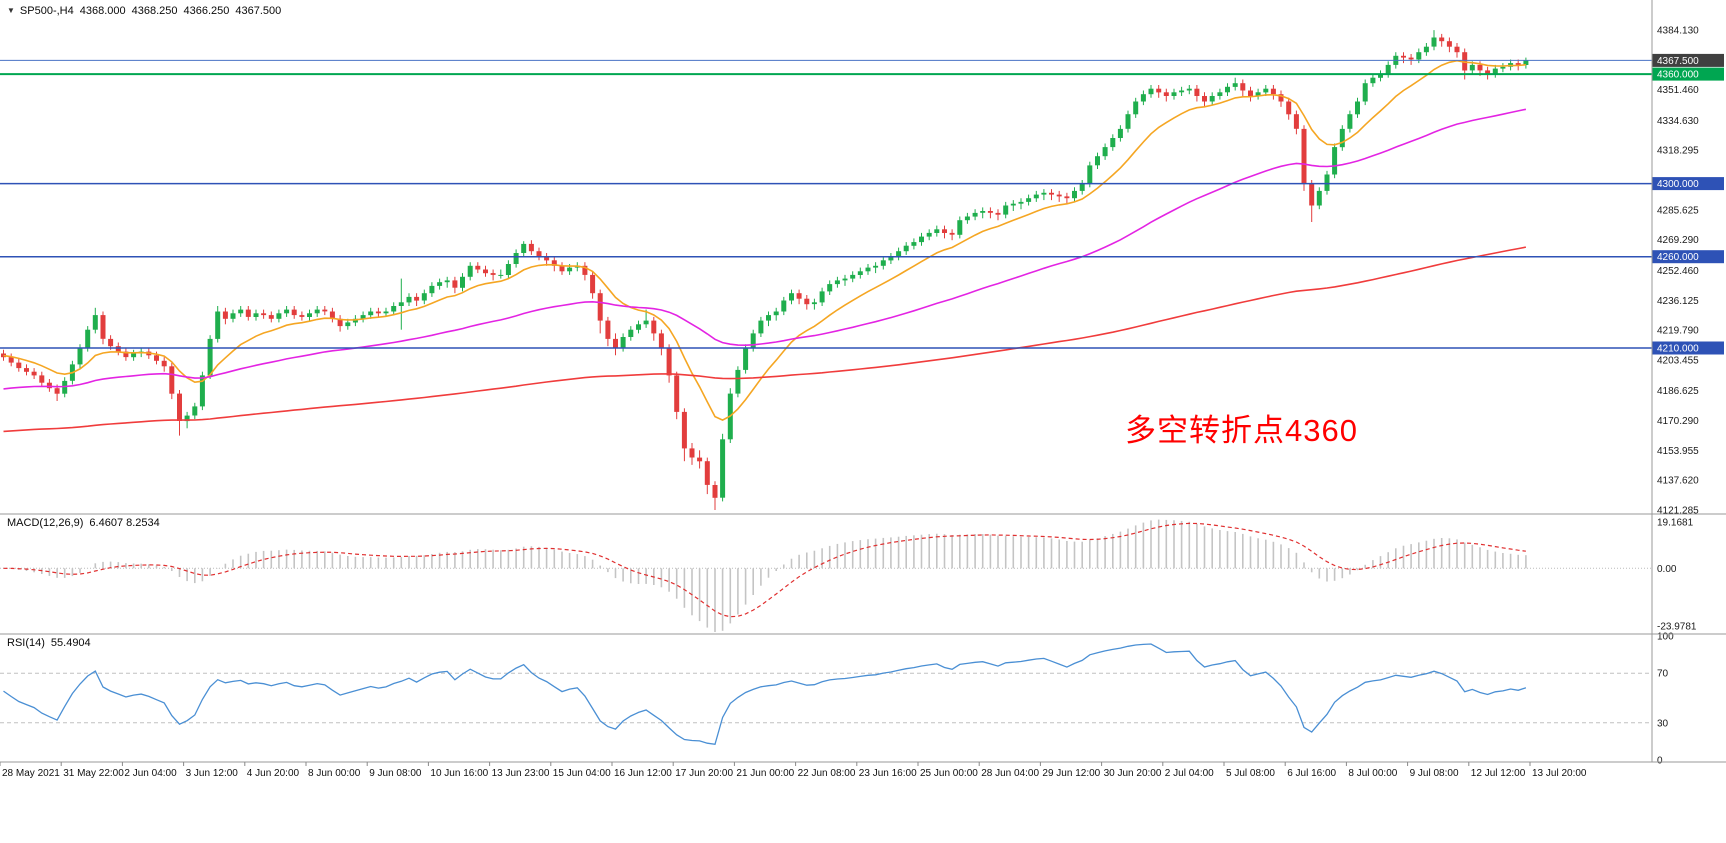  What do you see at coordinates (1311, 773) in the screenshot?
I see `svg-text: 6 Jul 16:00` at bounding box center [1311, 773].